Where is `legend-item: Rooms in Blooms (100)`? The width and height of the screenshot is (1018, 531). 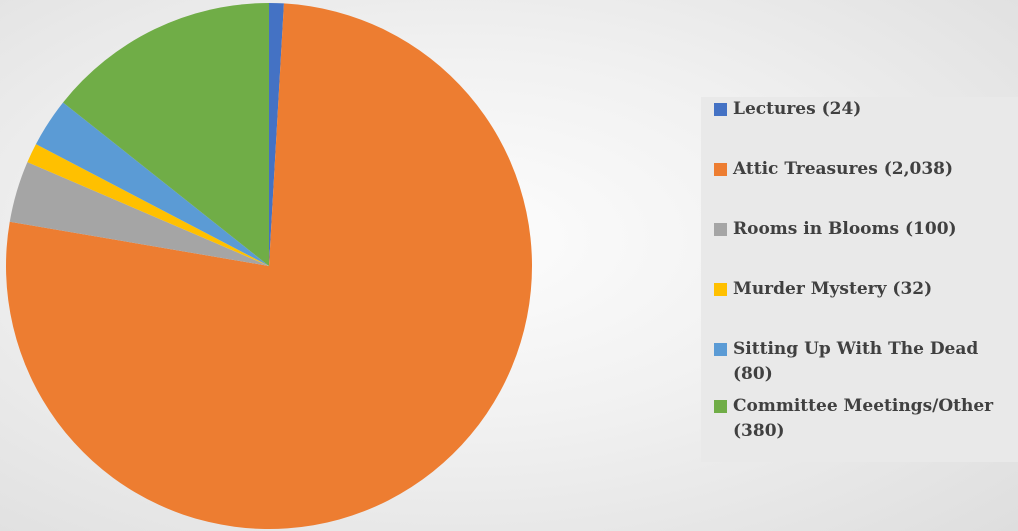 legend-item: Rooms in Blooms (100) is located at coordinates (865, 229).